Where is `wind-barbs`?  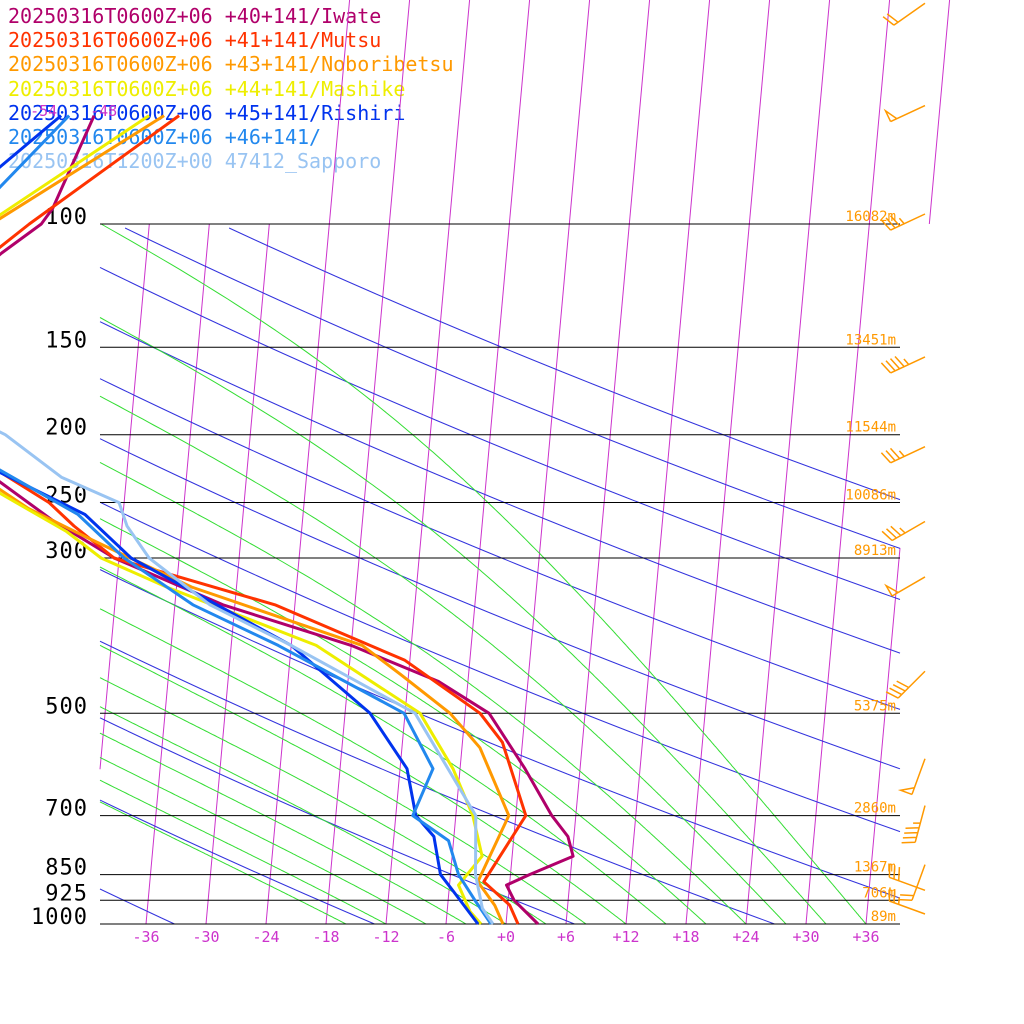 wind-barbs is located at coordinates (903, 458).